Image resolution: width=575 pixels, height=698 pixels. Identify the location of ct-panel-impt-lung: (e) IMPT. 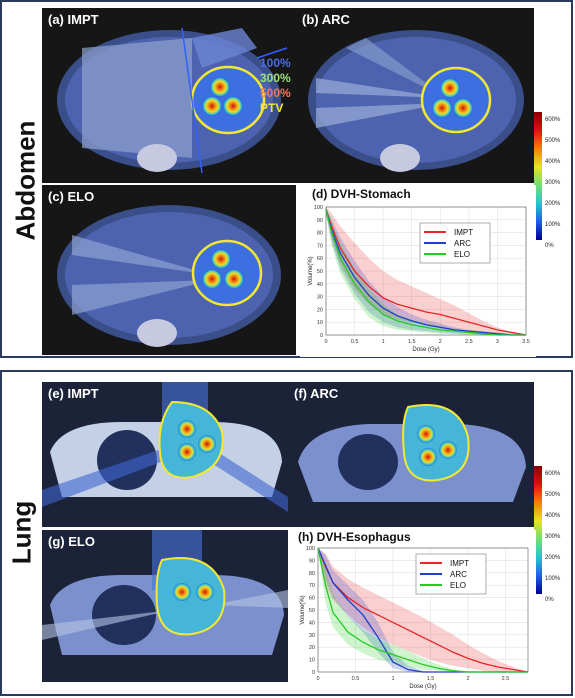
(165, 454).